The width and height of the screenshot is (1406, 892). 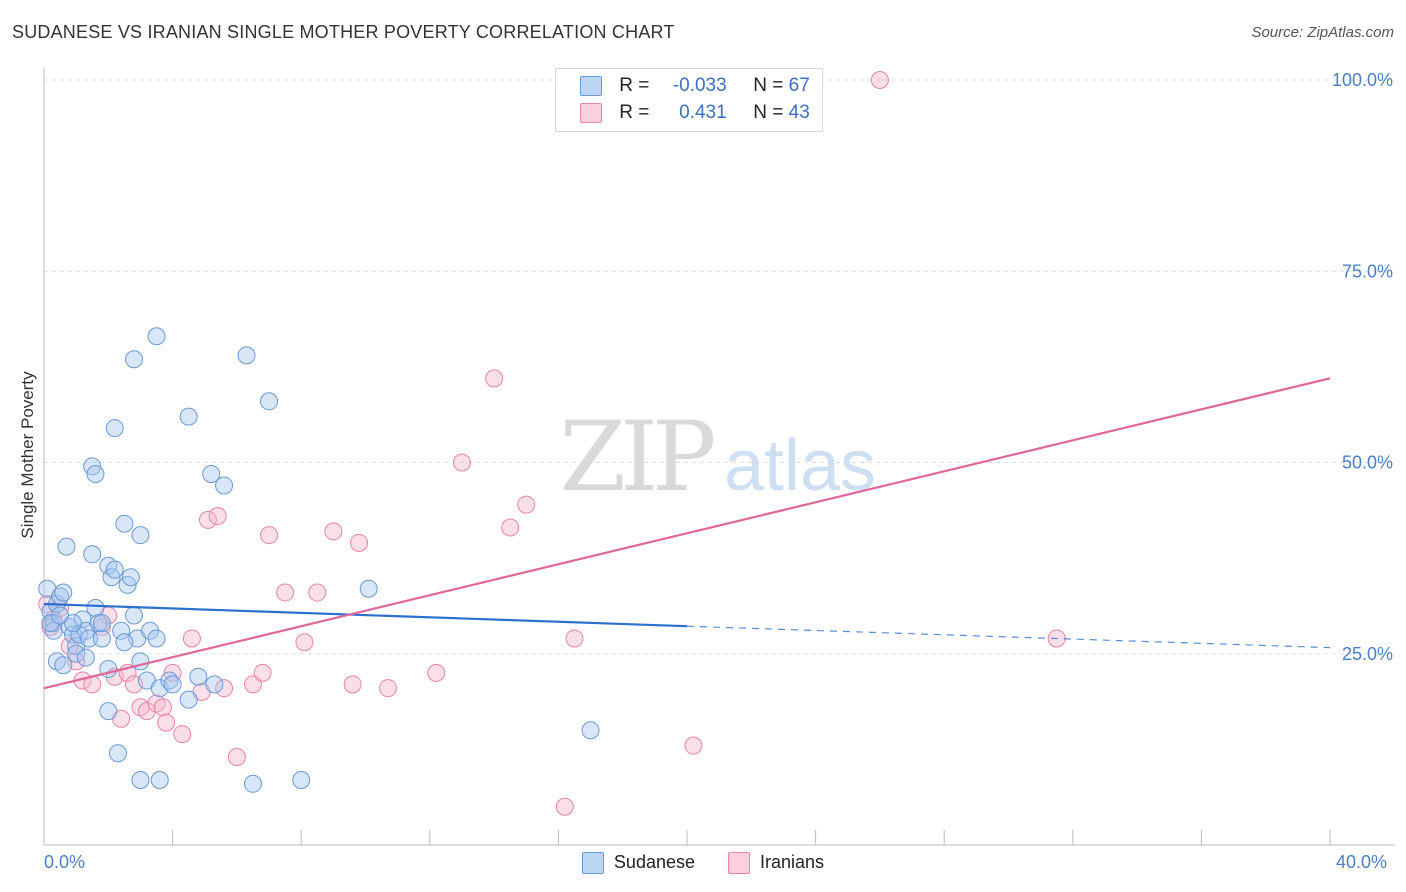 I want to click on legend-item-sudanese: Sudanese, so click(x=638, y=863).